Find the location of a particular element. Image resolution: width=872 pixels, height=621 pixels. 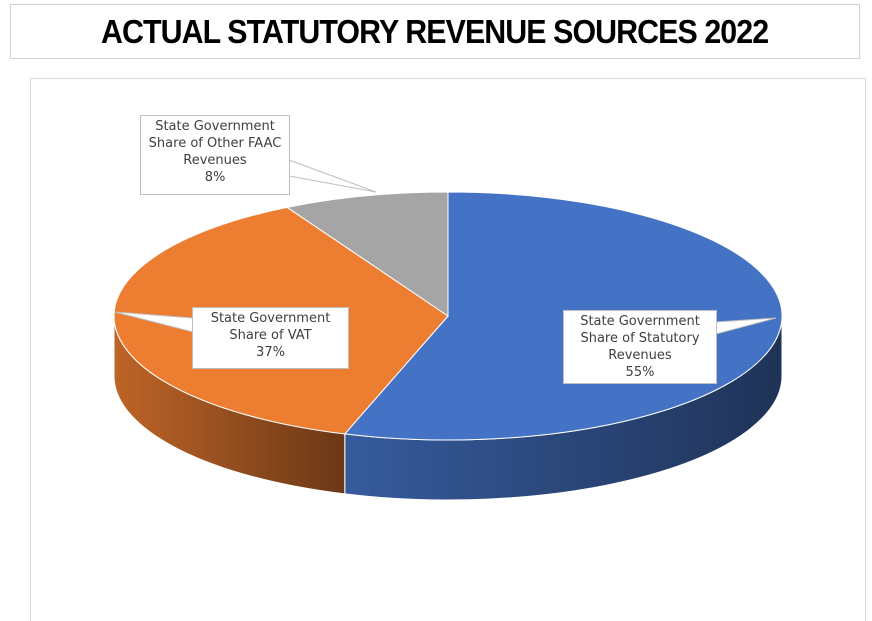

data-label-value: 37% is located at coordinates (270, 352).